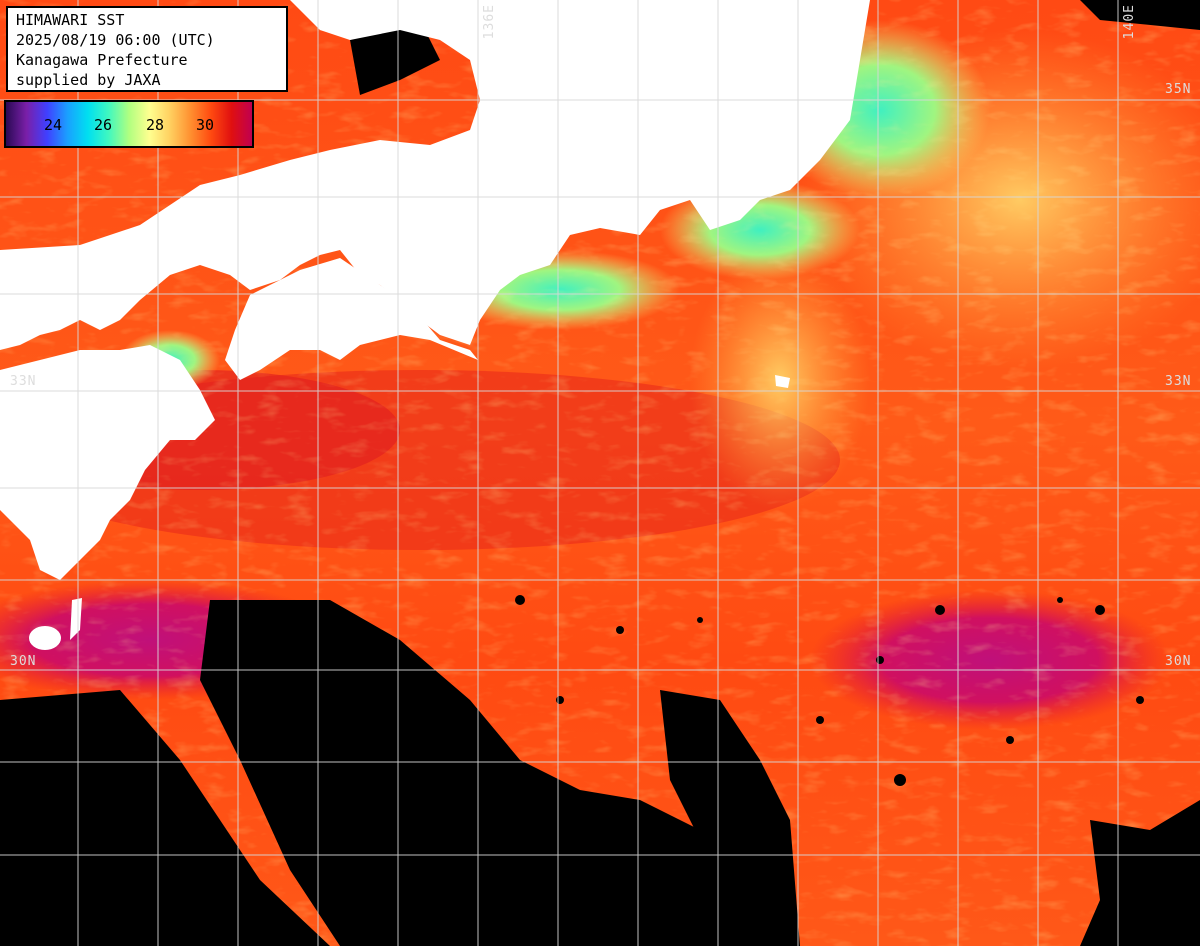 Image resolution: width=1200 pixels, height=946 pixels. Describe the element at coordinates (23, 381) in the screenshot. I see `lat-label-33n-left: 33N` at that location.